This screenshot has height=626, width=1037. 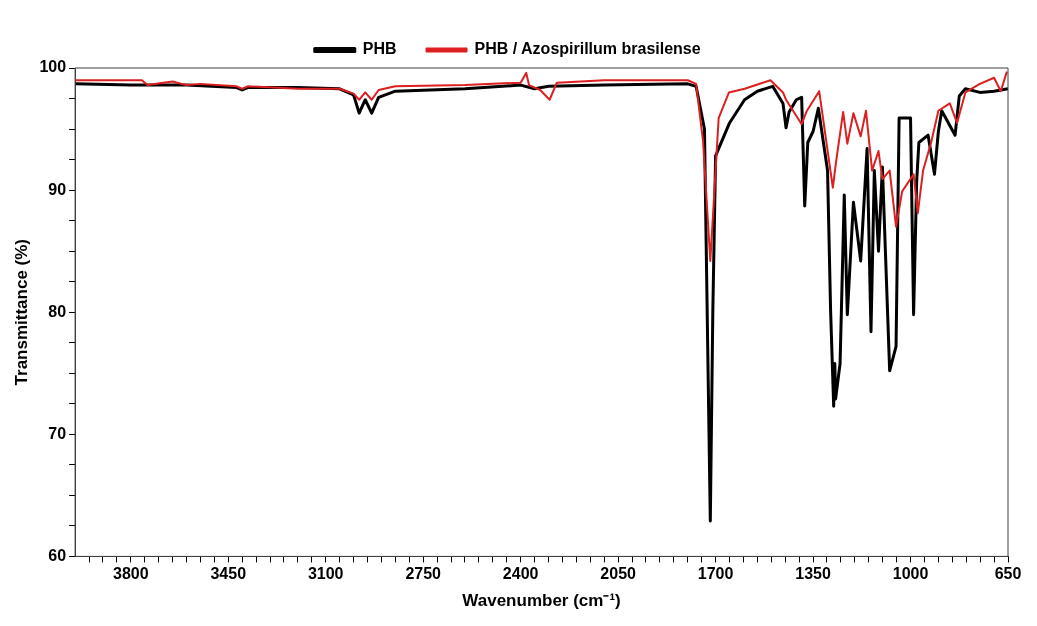 I want to click on y-tick-label: 90, so click(x=57, y=189).